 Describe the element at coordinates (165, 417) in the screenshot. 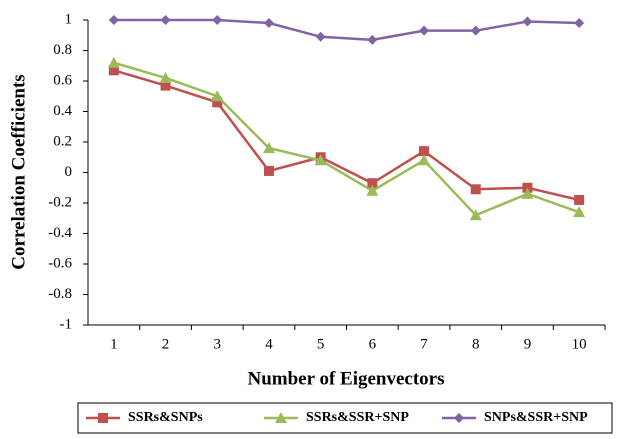

I see `legend-label: SSRs&SNPs` at that location.